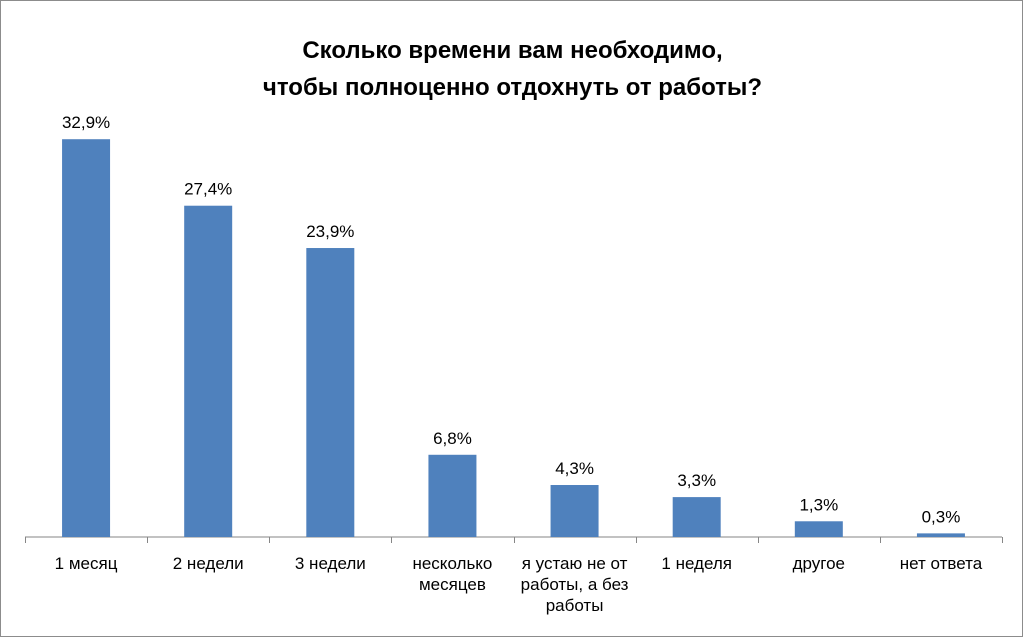 This screenshot has width=1025, height=639. I want to click on data-label: 0,3%, so click(941, 516).